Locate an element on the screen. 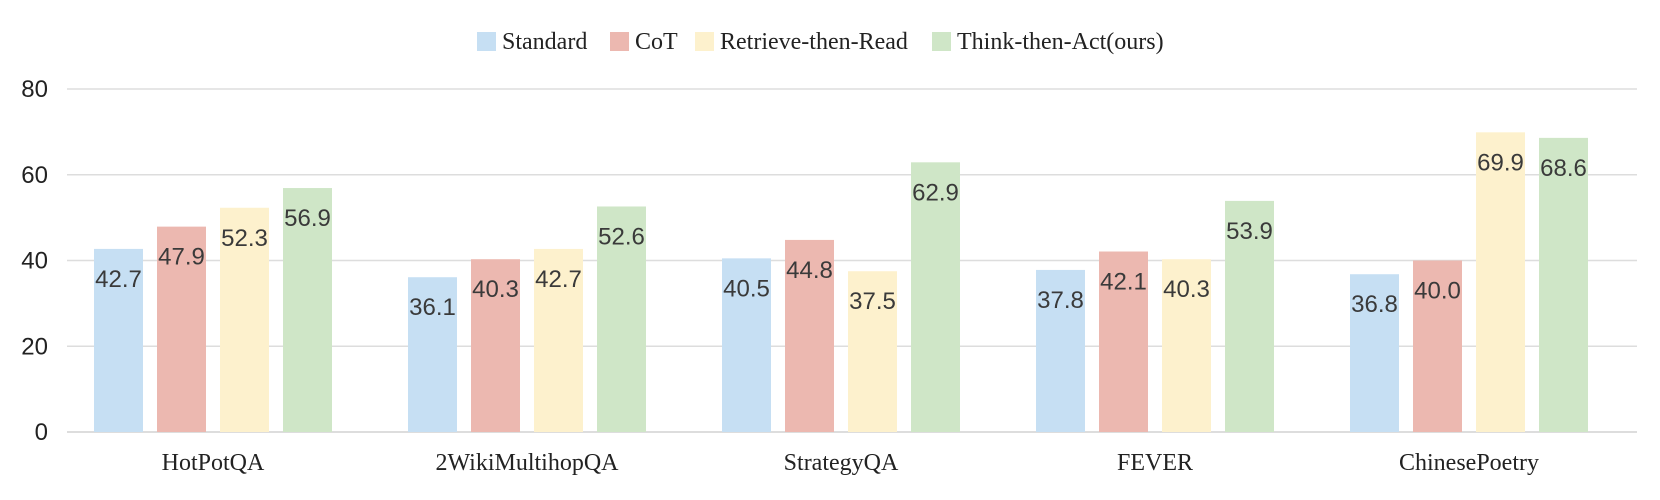 The width and height of the screenshot is (1660, 500). data-label: 47.9 is located at coordinates (181, 257).